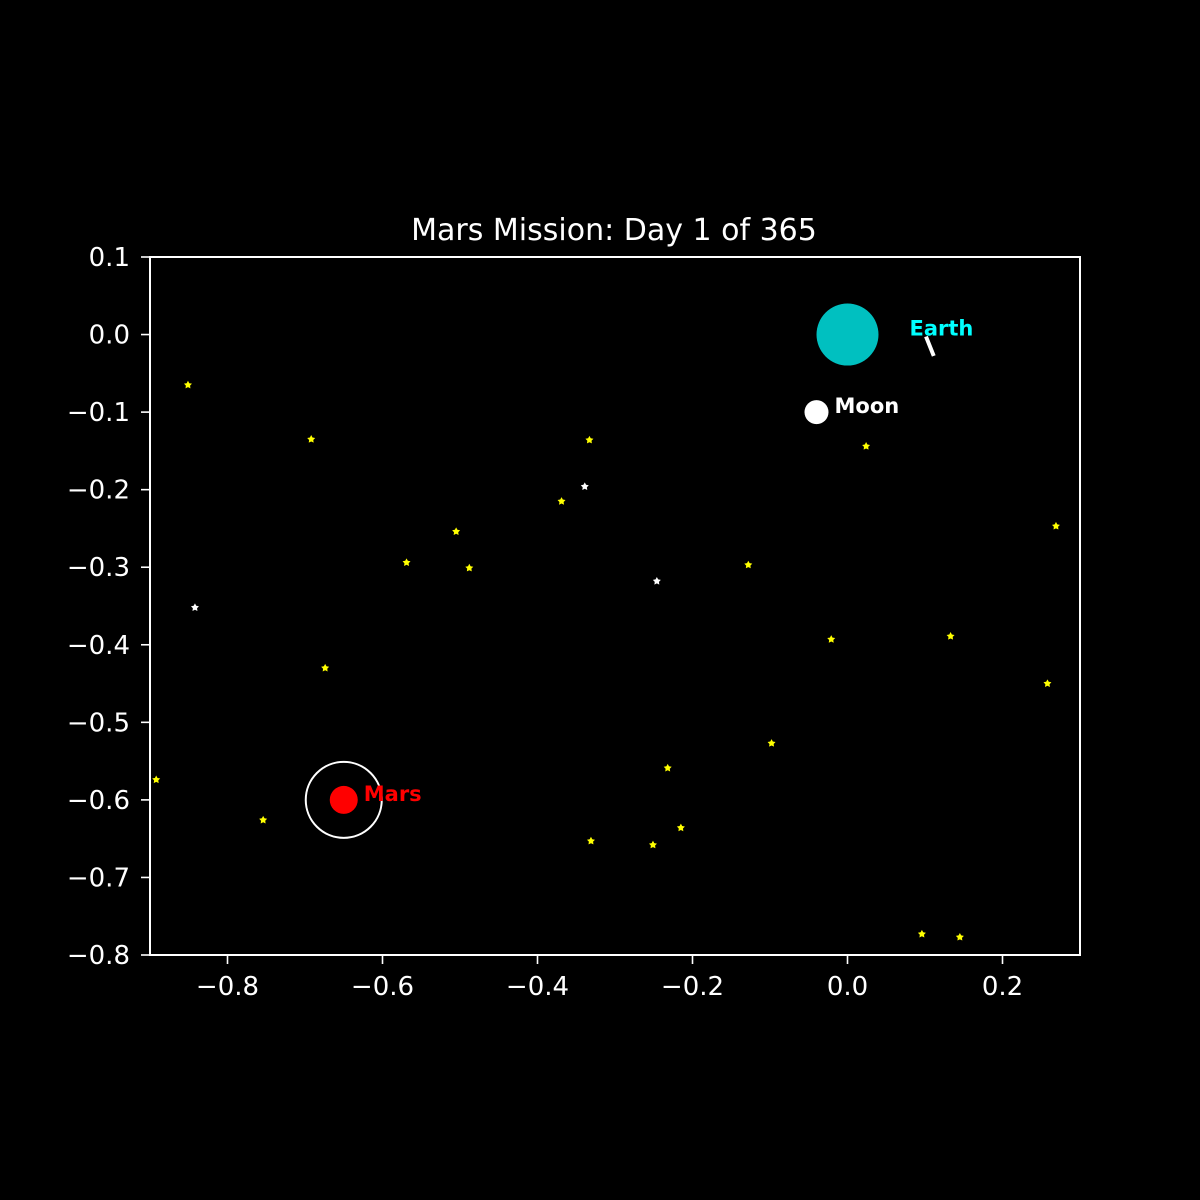 The height and width of the screenshot is (1200, 1200). Describe the element at coordinates (1002, 987) in the screenshot. I see `x-tick-label: 0.2` at that location.